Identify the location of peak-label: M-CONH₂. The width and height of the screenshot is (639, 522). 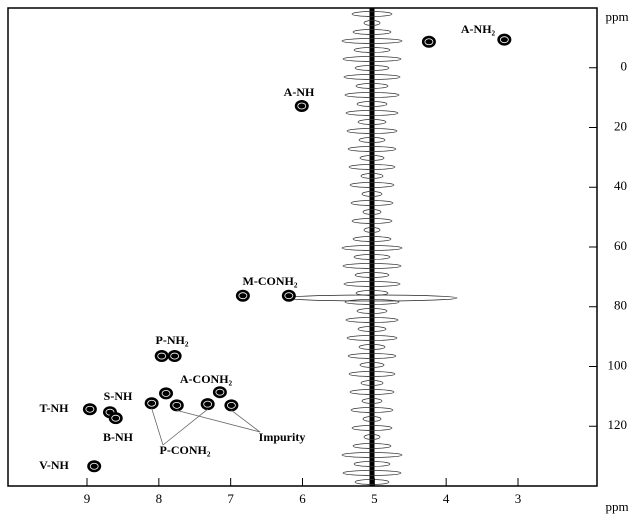
(270, 281).